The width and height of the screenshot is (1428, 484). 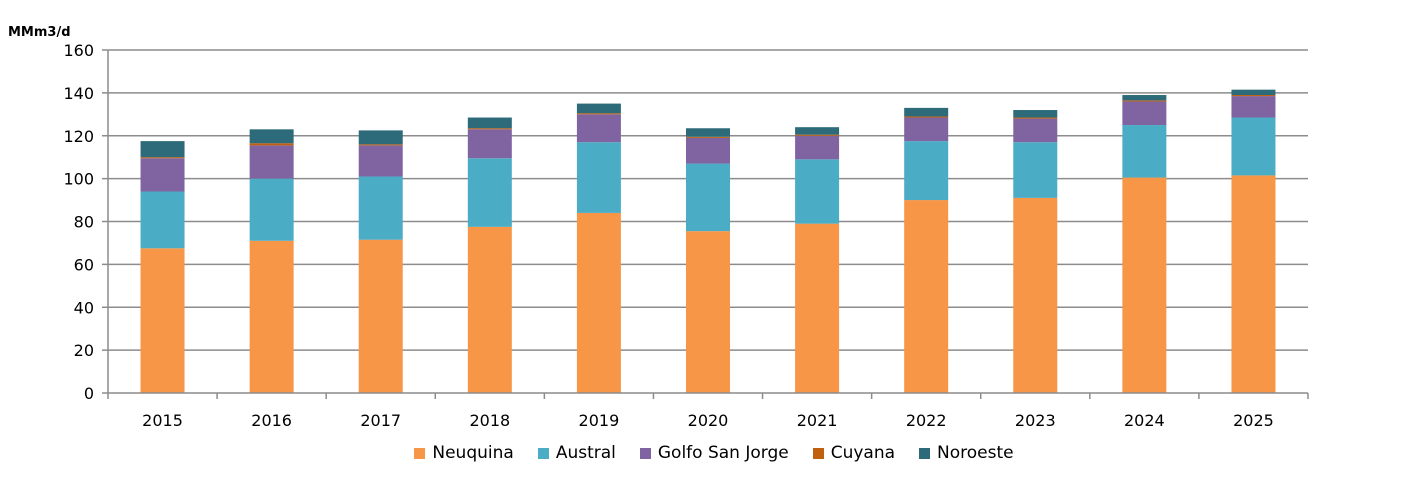 What do you see at coordinates (78, 50) in the screenshot?
I see `y-tick-label-160: 160` at bounding box center [78, 50].